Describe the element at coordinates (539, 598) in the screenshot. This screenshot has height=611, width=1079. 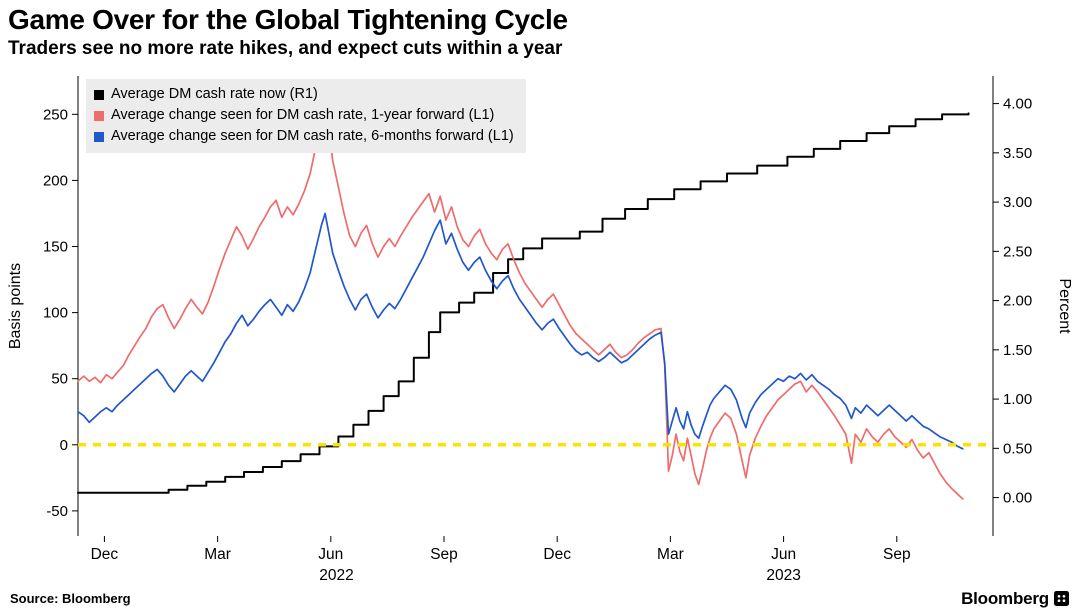
I see `chart-footer: Source: Bloomberg Bloomberg` at that location.